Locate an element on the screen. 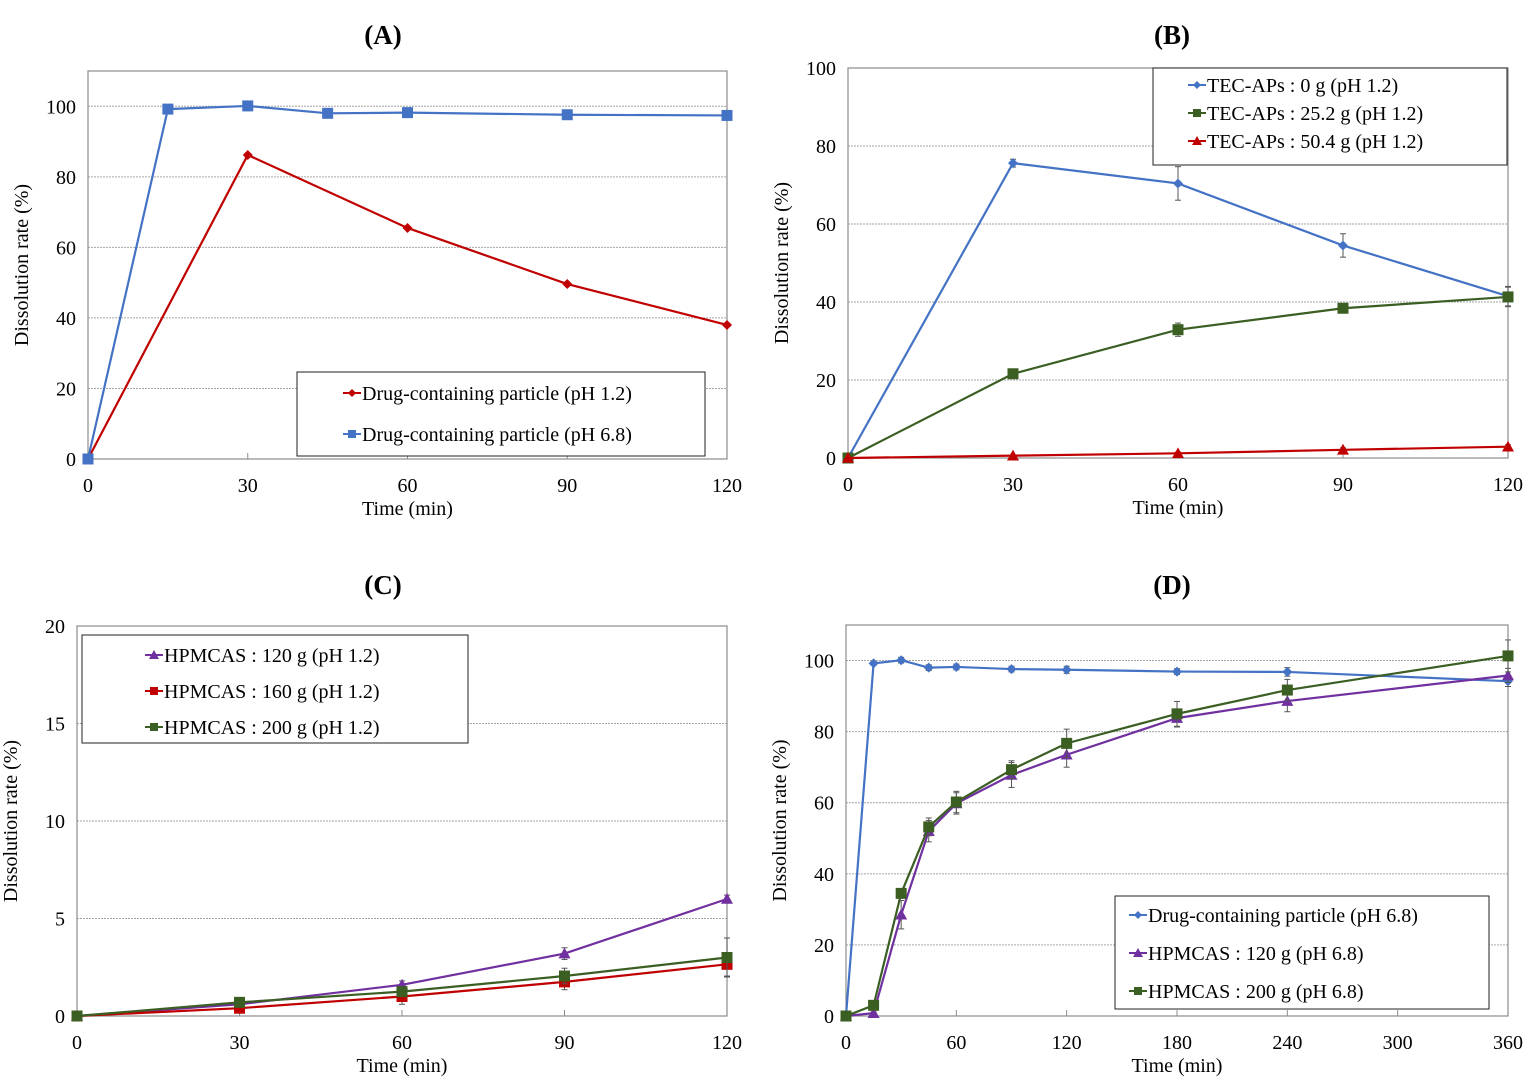 The image size is (1540, 1086). legend-label: HPMCAS : 200 g (pH 6.8) is located at coordinates (1256, 992).